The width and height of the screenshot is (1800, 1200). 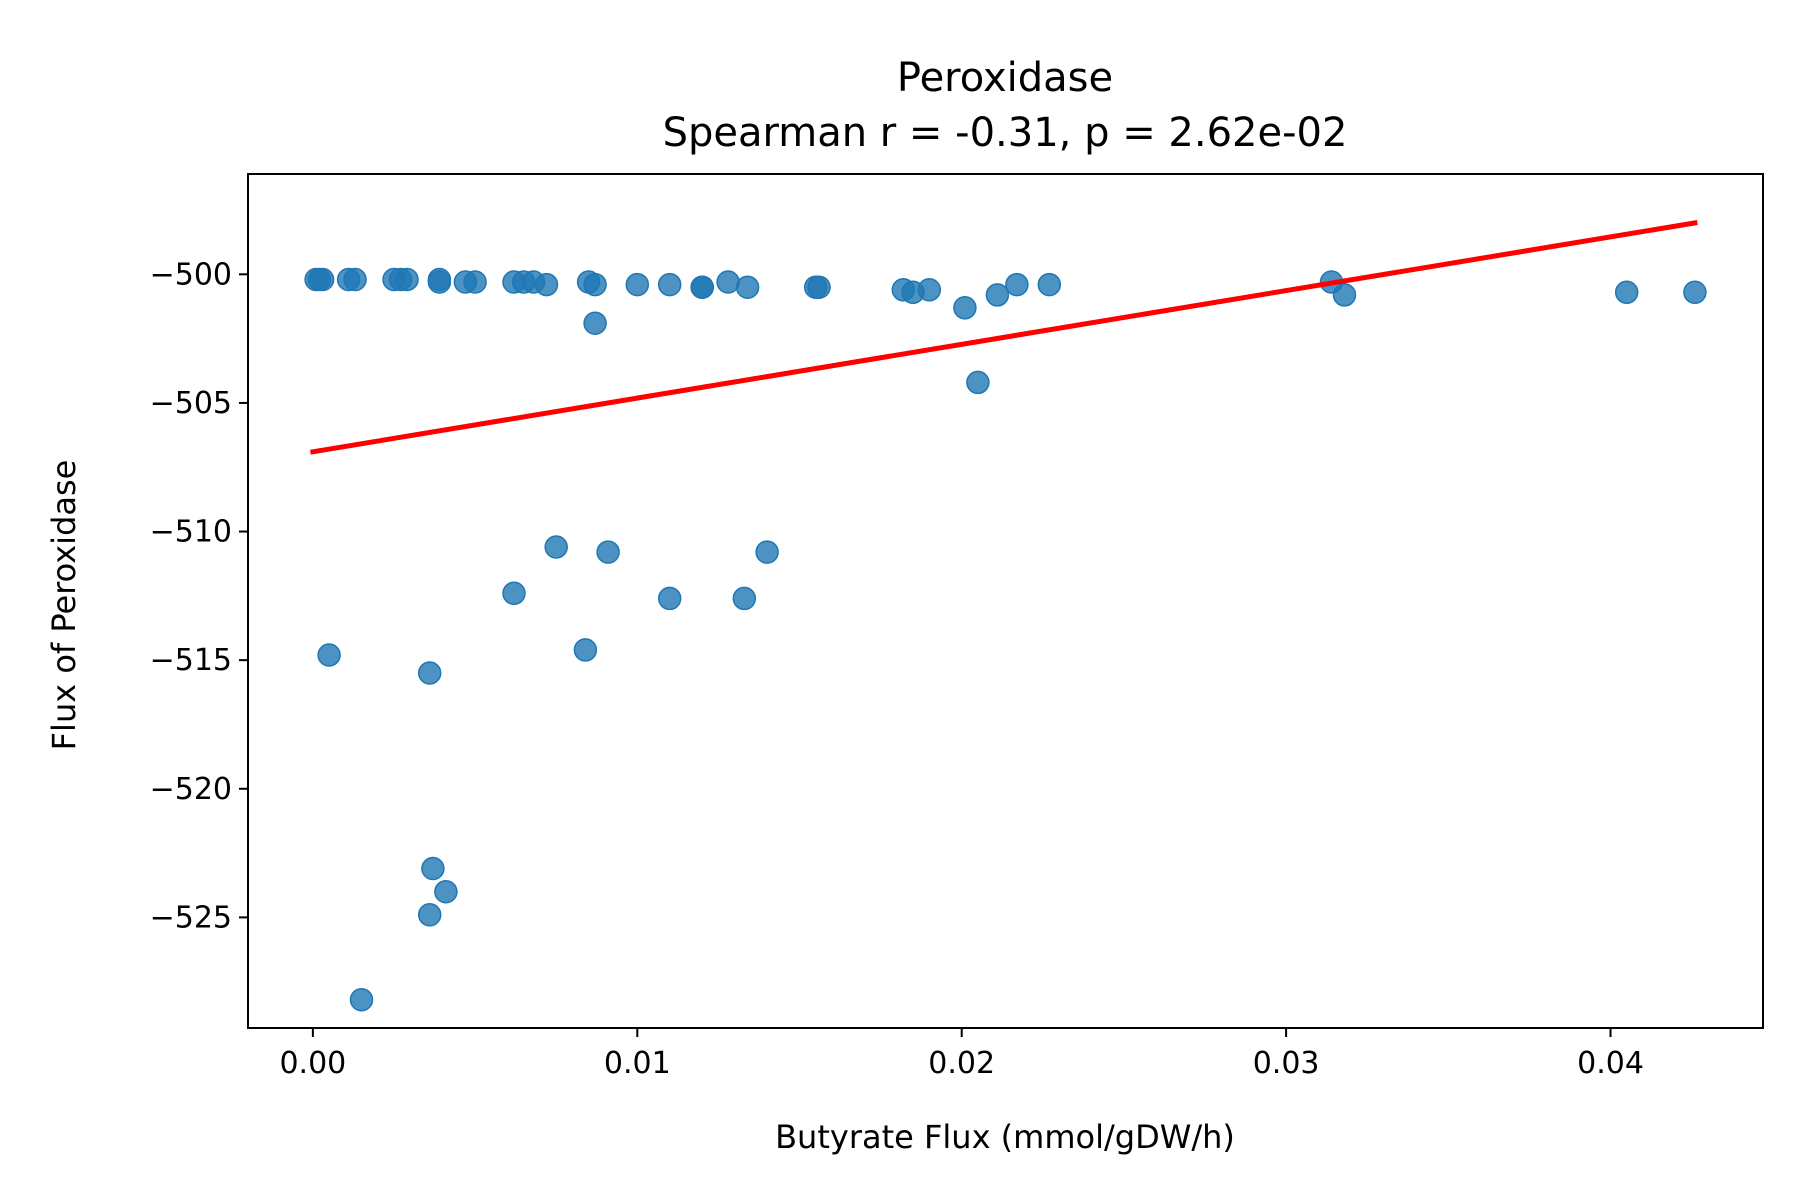 What do you see at coordinates (1005, 1137) in the screenshot?
I see `x-axis-label: Butyrate Flux (mmol/gDW/h)` at bounding box center [1005, 1137].